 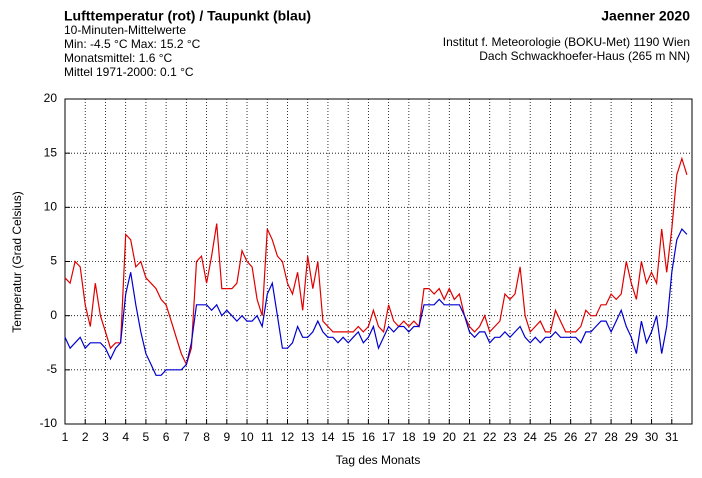 What do you see at coordinates (129, 72) in the screenshot?
I see `stat: Mittel 1971-2000: 0.1 °C` at bounding box center [129, 72].